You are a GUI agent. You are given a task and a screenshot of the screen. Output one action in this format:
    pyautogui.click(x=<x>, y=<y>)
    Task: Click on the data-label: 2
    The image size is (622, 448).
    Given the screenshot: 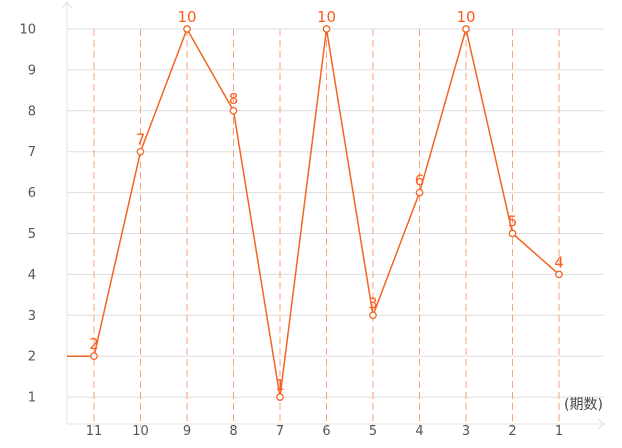 What is the action you would take?
    pyautogui.click(x=94, y=344)
    